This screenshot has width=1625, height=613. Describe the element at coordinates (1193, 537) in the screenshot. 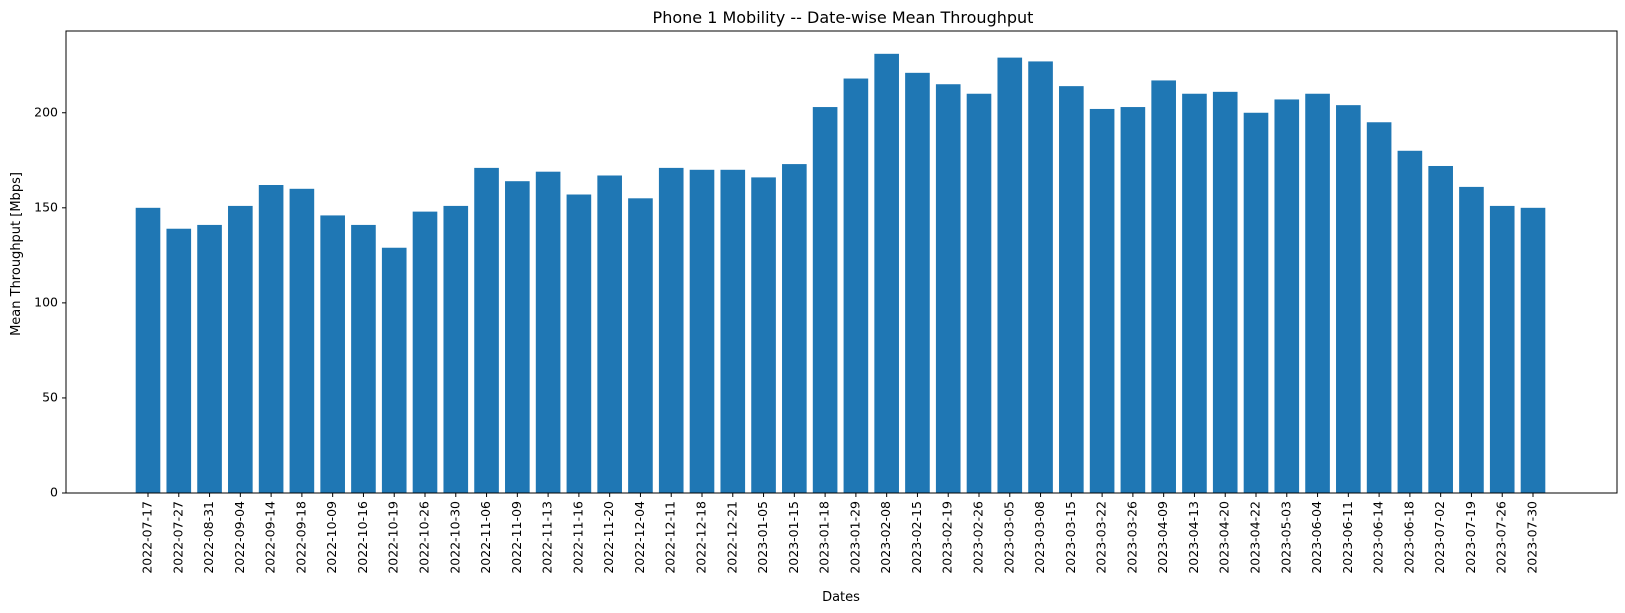

I see `x-tick-label: 2023-04-13` at that location.